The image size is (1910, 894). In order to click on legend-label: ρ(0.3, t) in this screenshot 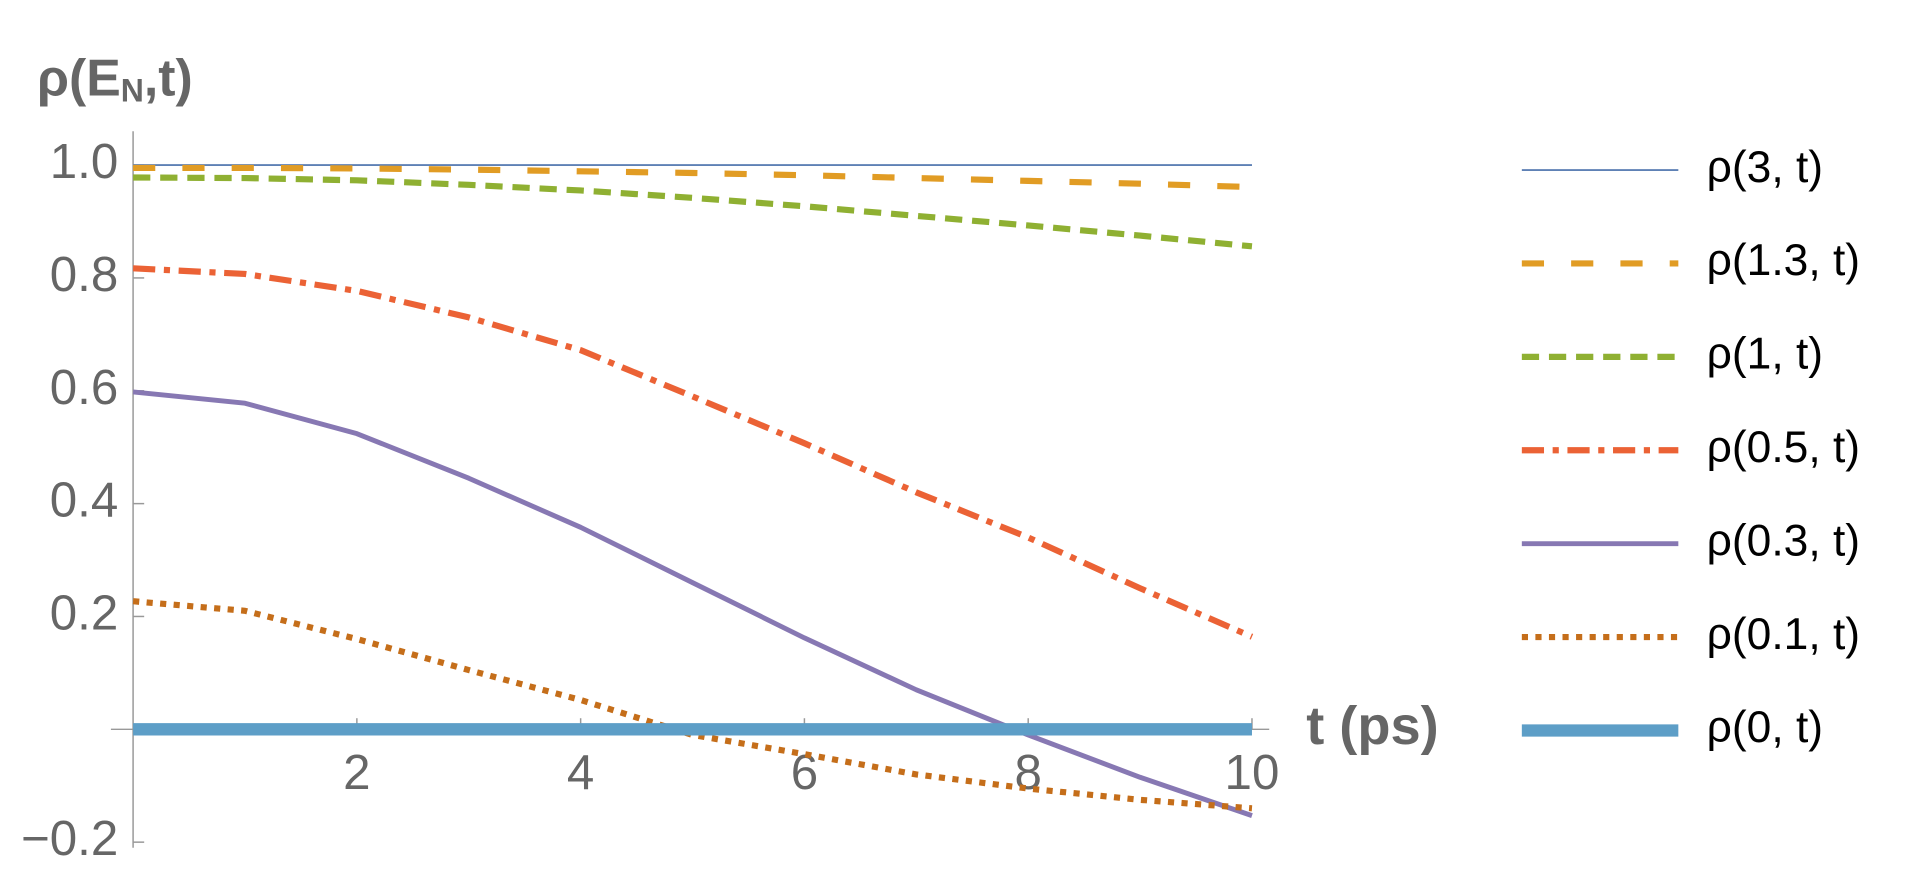, I will do `click(1783, 540)`.